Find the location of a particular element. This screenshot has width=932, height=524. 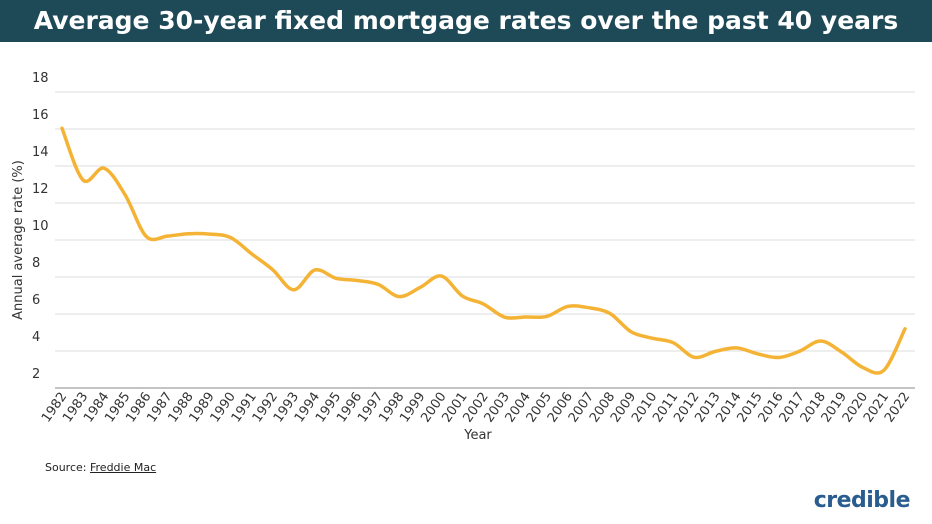

logo: credible is located at coordinates (862, 500).